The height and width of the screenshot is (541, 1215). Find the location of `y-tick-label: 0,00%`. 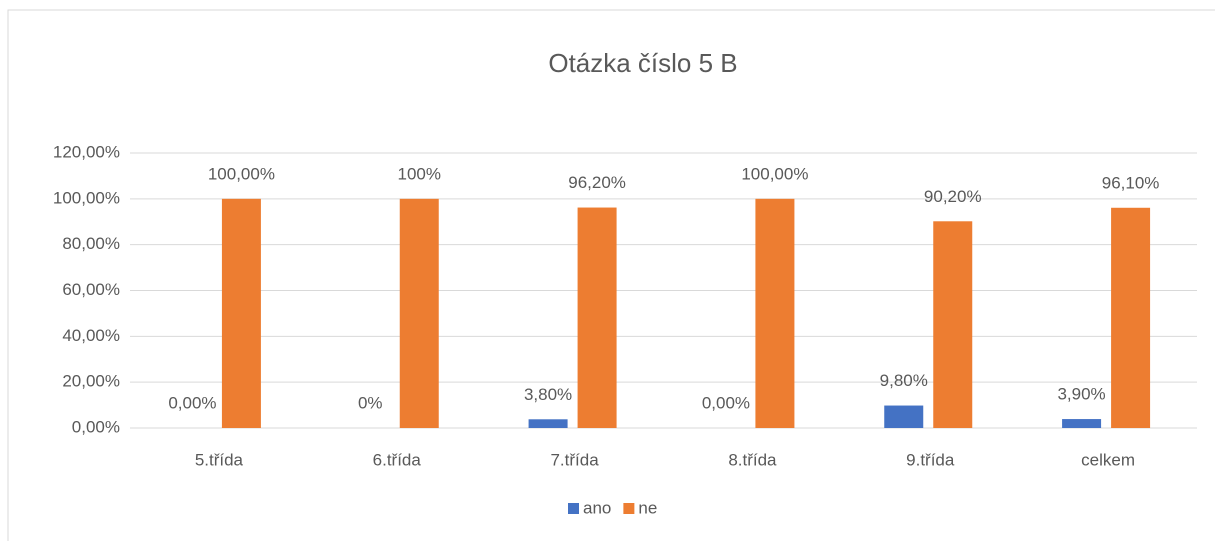

y-tick-label: 0,00% is located at coordinates (96, 426).